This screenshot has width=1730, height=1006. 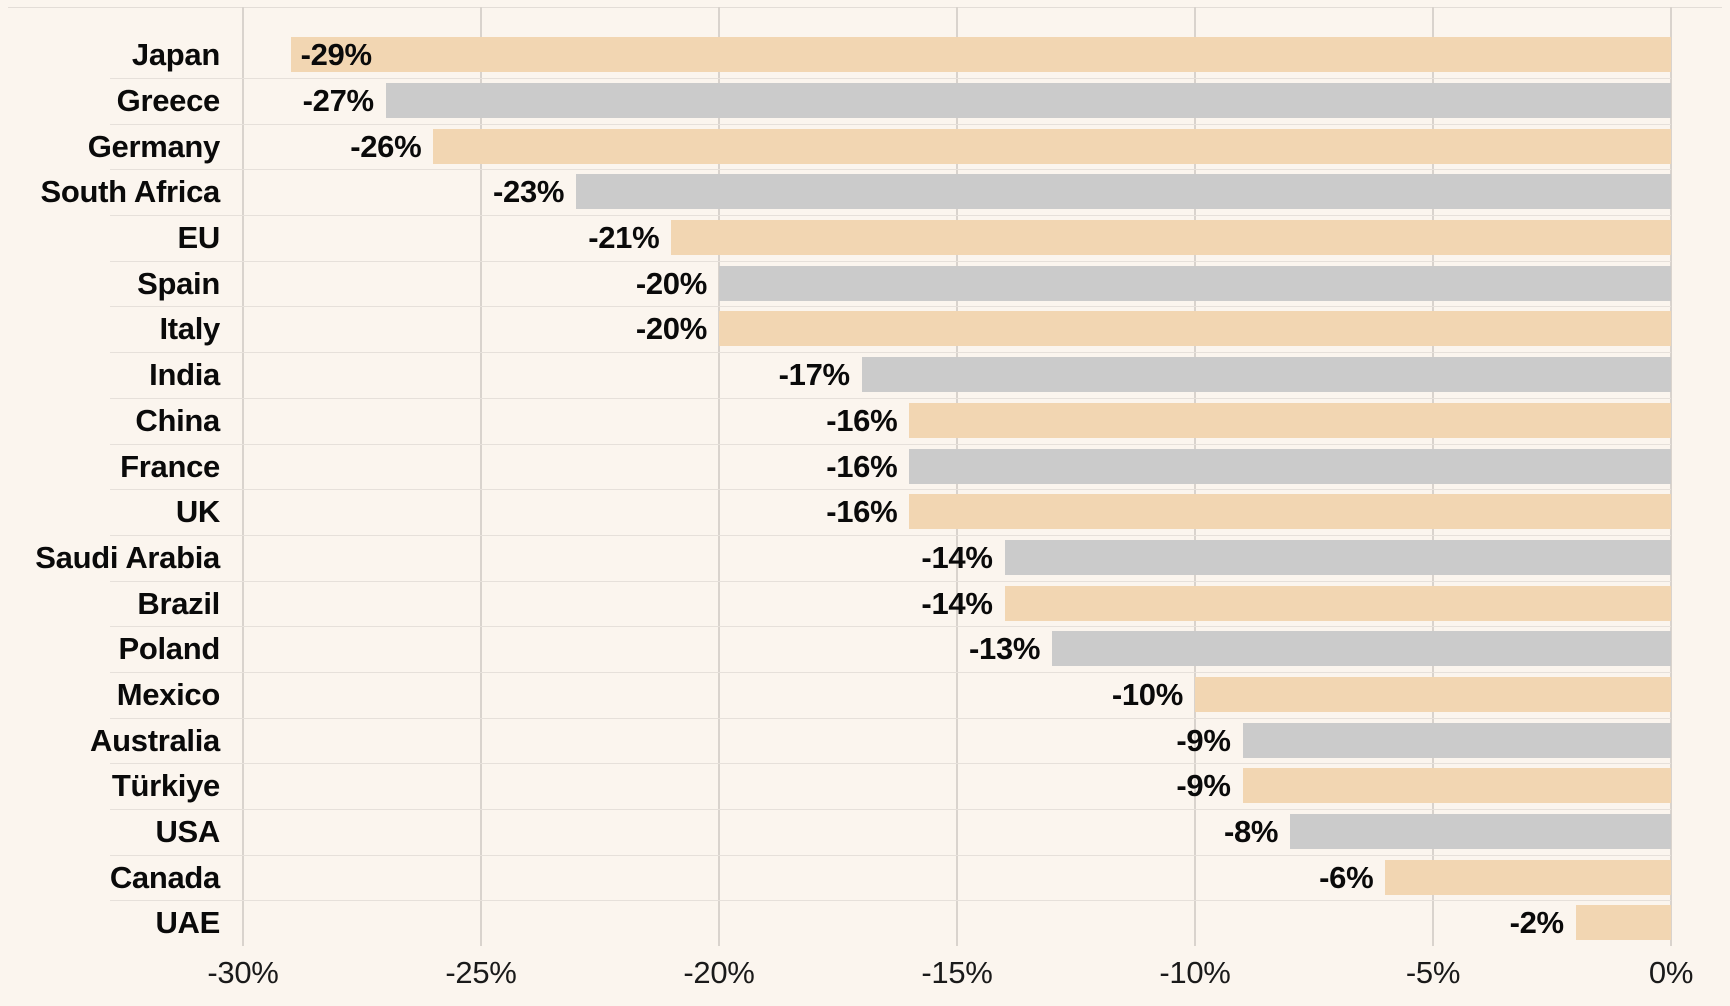 What do you see at coordinates (814, 375) in the screenshot?
I see `value-label: -17%` at bounding box center [814, 375].